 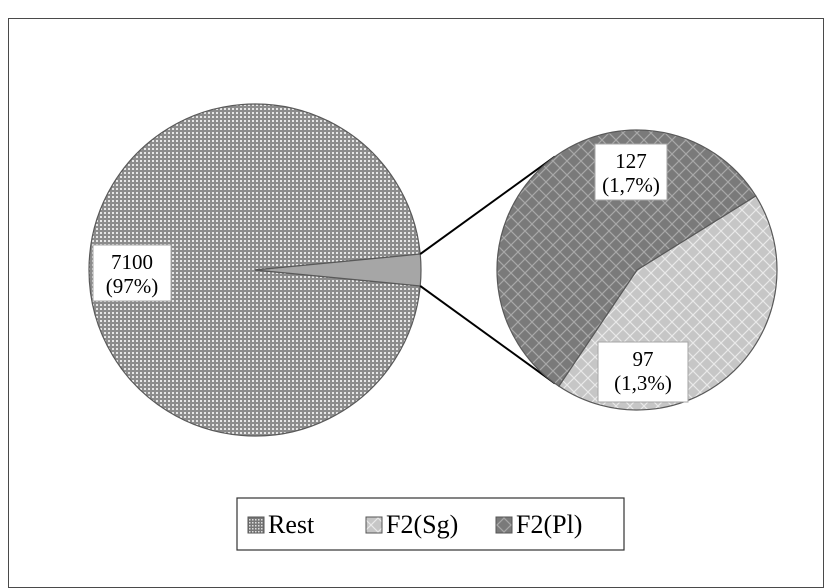 I want to click on legend: Rest F2(Sg) F2(Pl), so click(x=430, y=524).